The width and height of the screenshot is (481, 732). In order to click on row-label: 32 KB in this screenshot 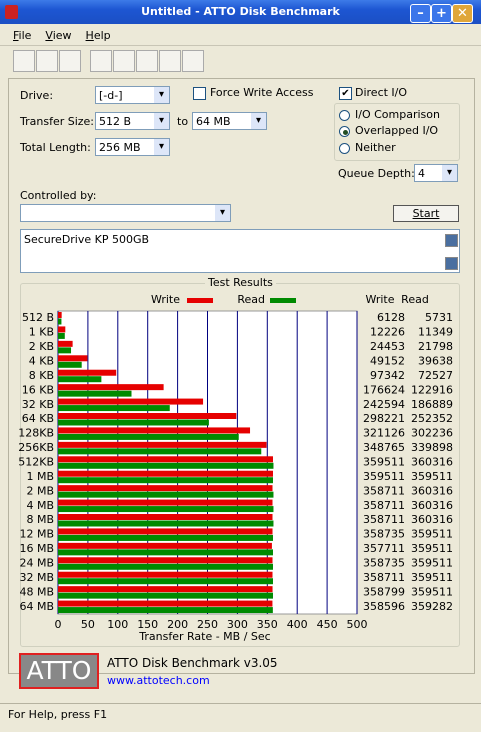, I will do `click(38, 404)`.